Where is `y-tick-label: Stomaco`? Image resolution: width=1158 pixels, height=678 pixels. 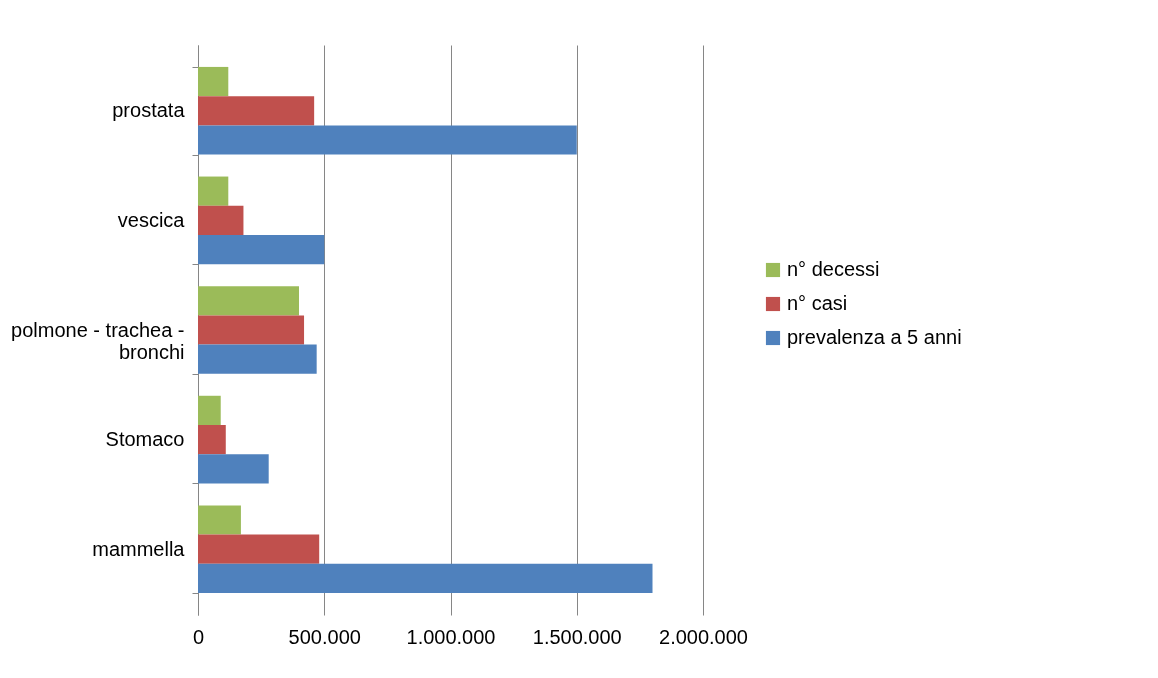
y-tick-label: Stomaco is located at coordinates (145, 439).